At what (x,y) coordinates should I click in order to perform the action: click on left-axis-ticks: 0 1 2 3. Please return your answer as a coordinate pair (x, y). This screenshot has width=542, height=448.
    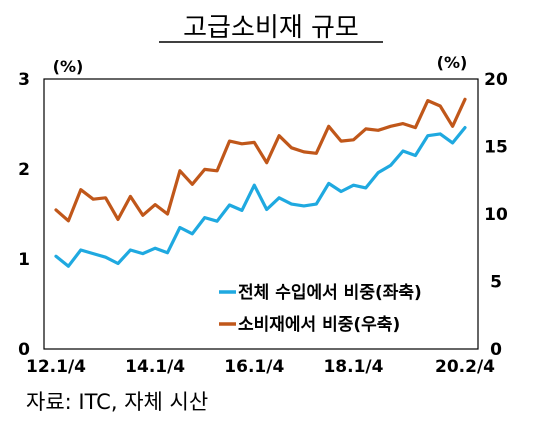
    Looking at the image, I should click on (24, 215).